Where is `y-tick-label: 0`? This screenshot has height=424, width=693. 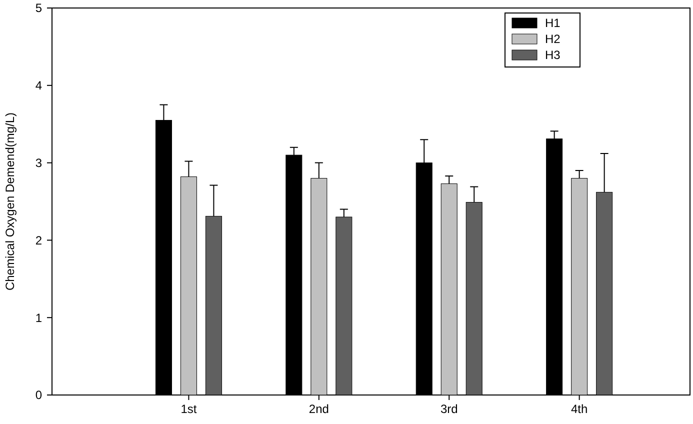 y-tick-label: 0 is located at coordinates (38, 395).